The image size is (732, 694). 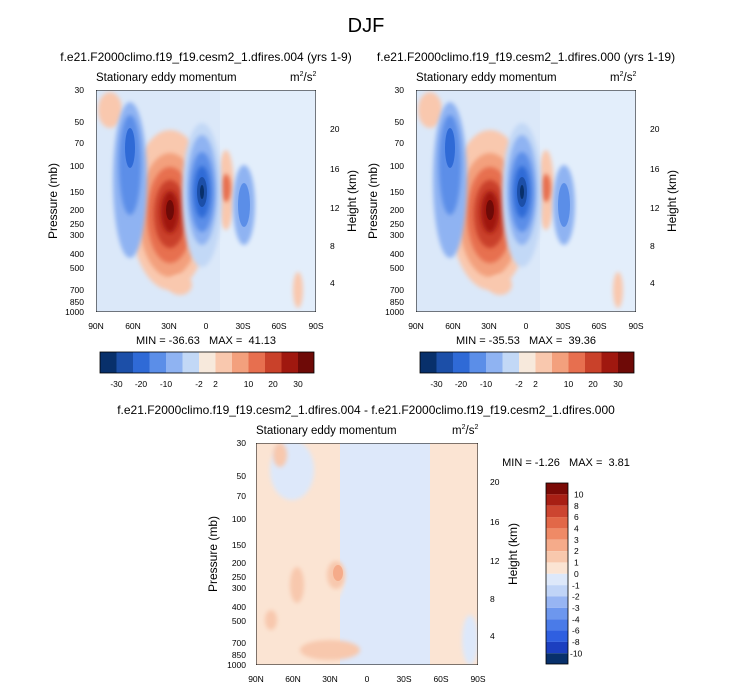 I want to click on panel-2-x-tick: 60N, so click(x=453, y=326).